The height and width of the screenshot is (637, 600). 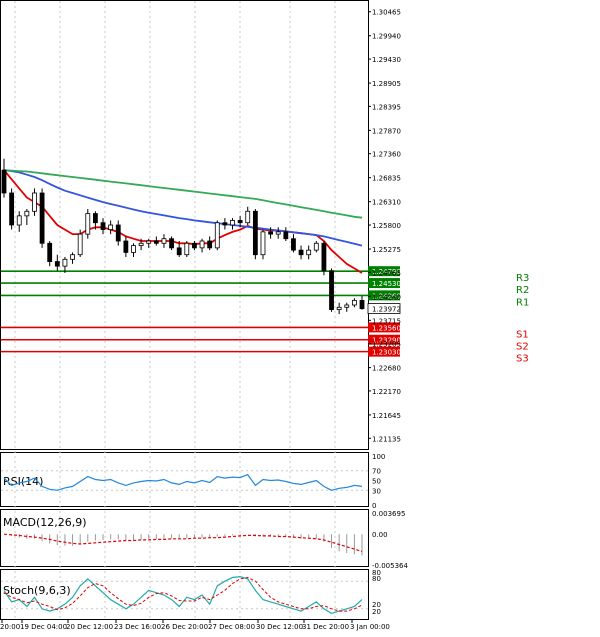 I want to click on macd-tick-label: 0.003695, so click(x=388, y=514).